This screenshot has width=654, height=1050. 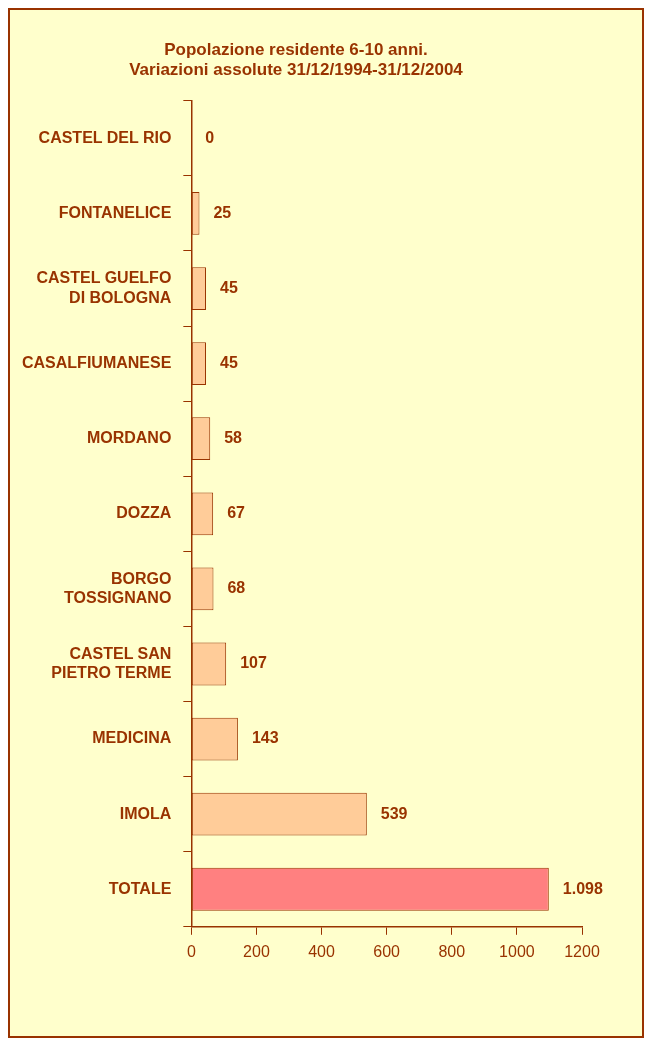 I want to click on data-label: 68, so click(x=236, y=588).